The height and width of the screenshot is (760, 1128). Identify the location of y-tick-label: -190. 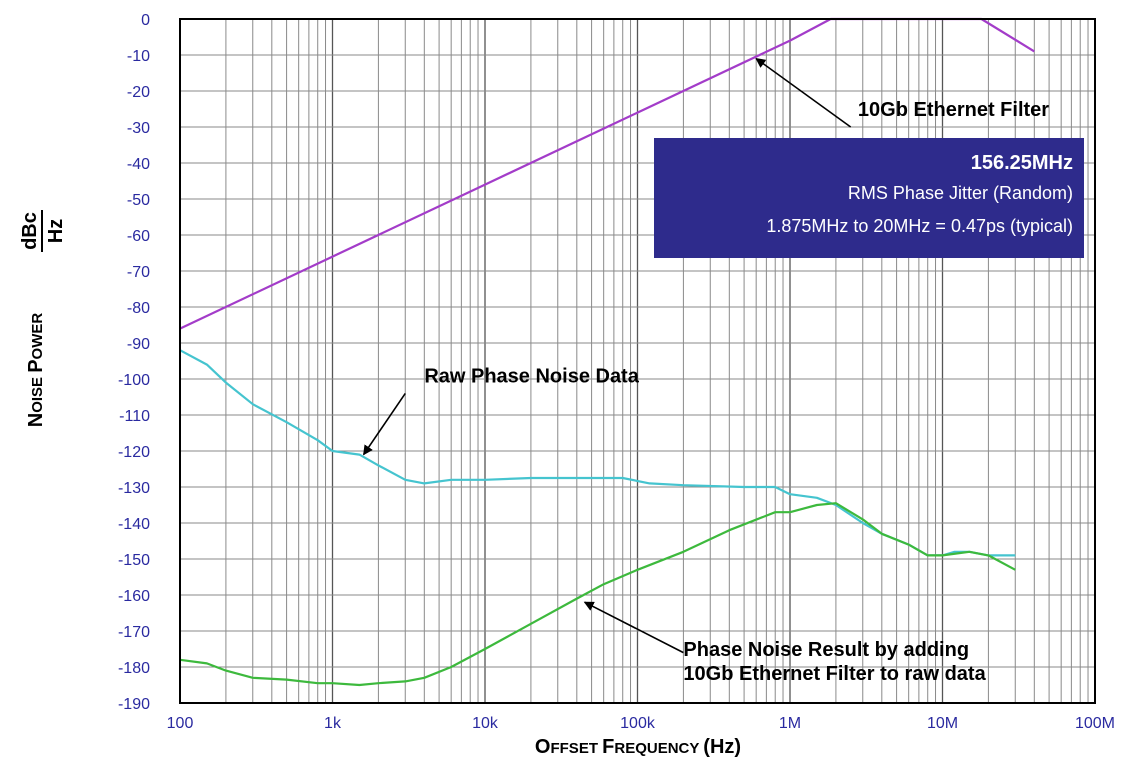
(134, 704).